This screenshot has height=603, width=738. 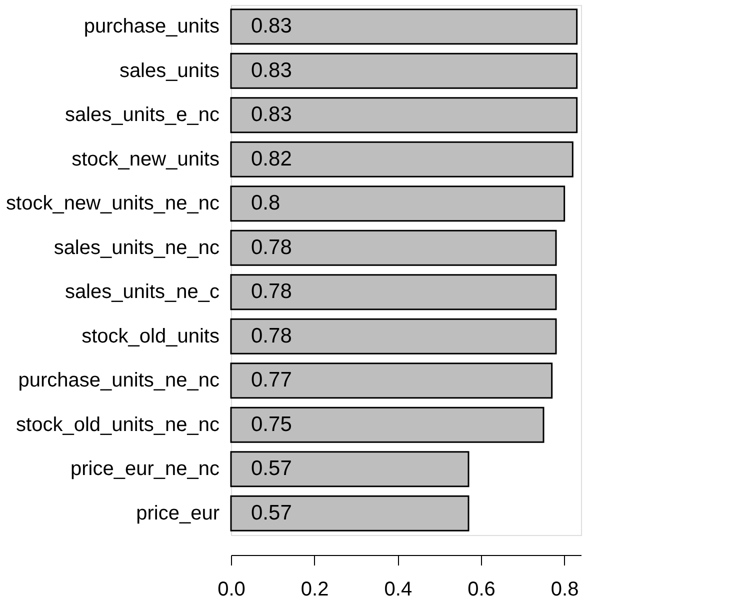 What do you see at coordinates (169, 71) in the screenshot?
I see `y-tick-label: sales_units` at bounding box center [169, 71].